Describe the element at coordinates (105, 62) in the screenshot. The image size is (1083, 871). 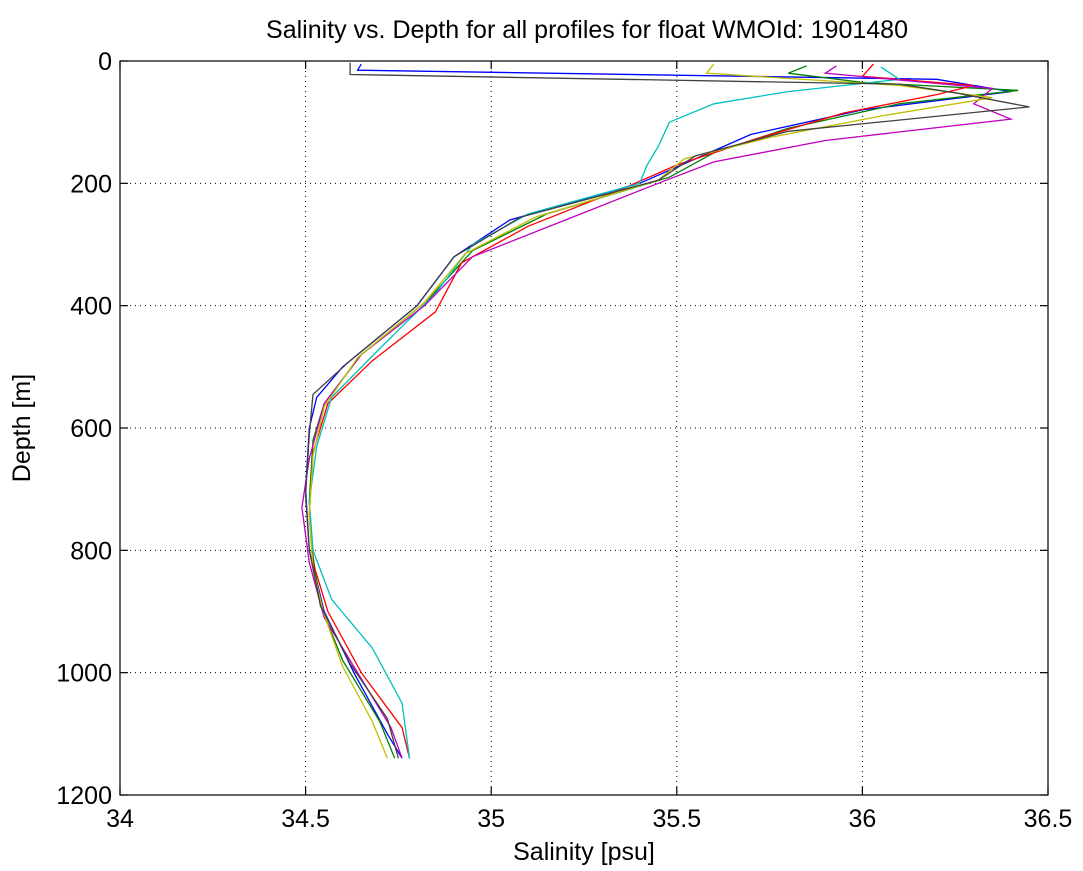
I see `y-tick-label: 0` at that location.